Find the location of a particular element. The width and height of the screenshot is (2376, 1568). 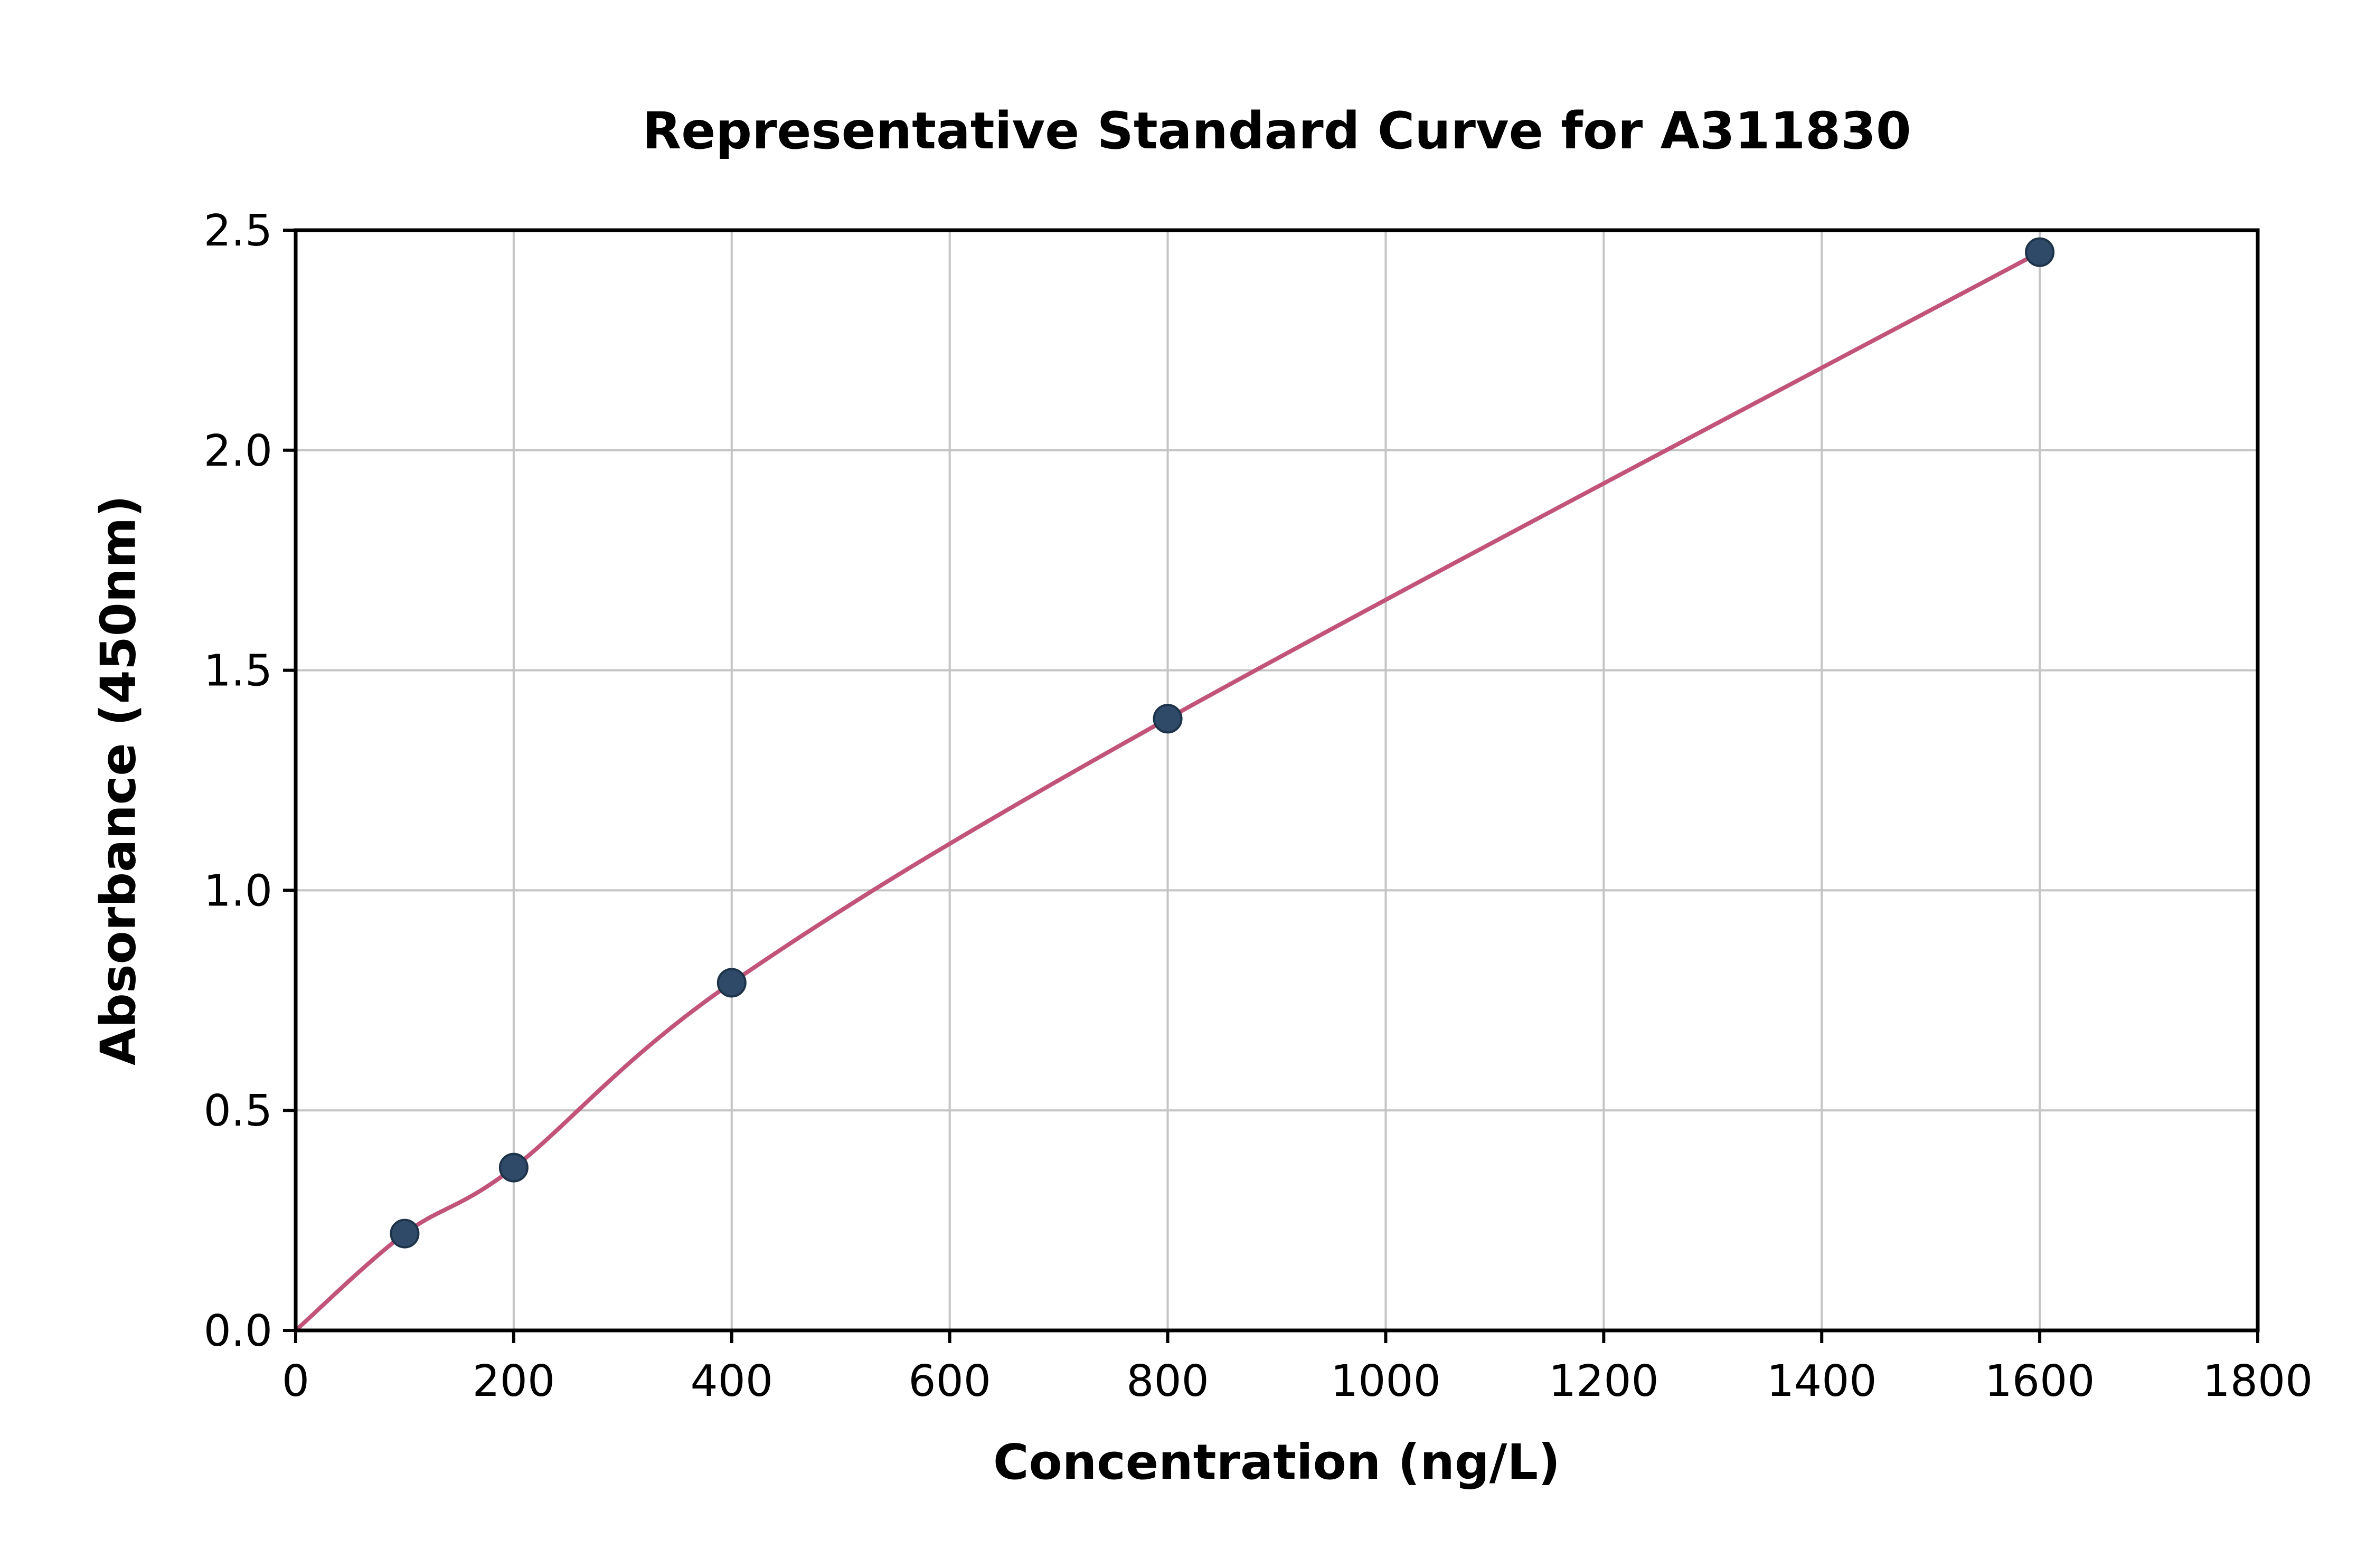

x-tick-label: 1000 is located at coordinates (1386, 1381).